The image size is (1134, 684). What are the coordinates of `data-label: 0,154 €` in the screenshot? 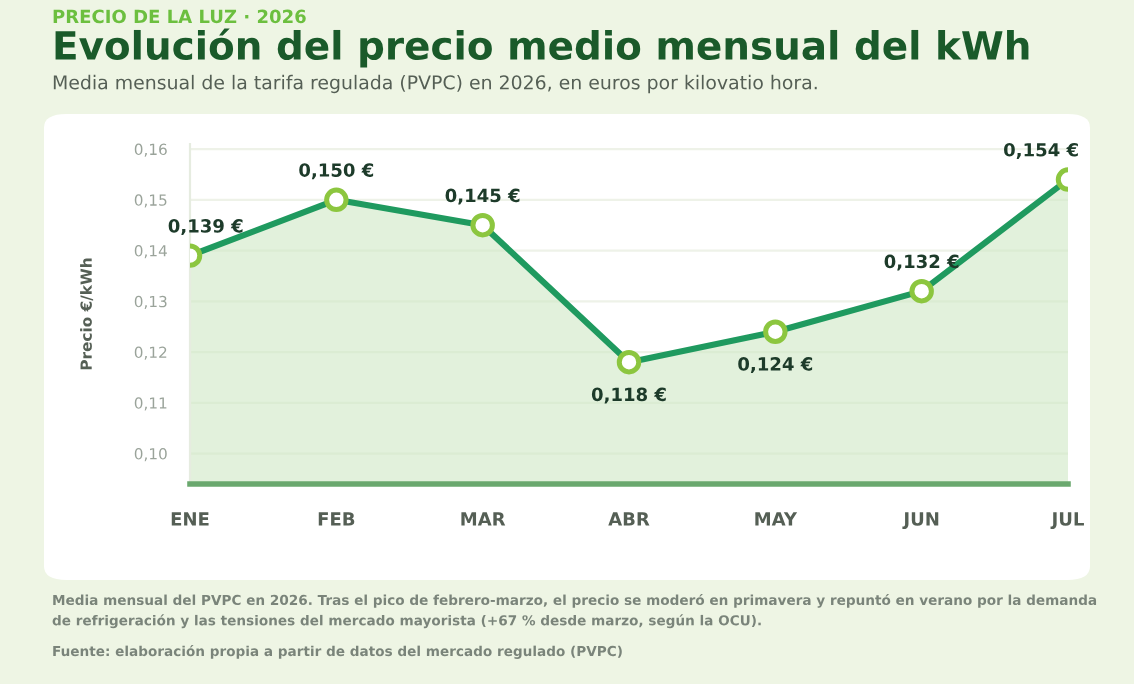 It's located at (1041, 150).